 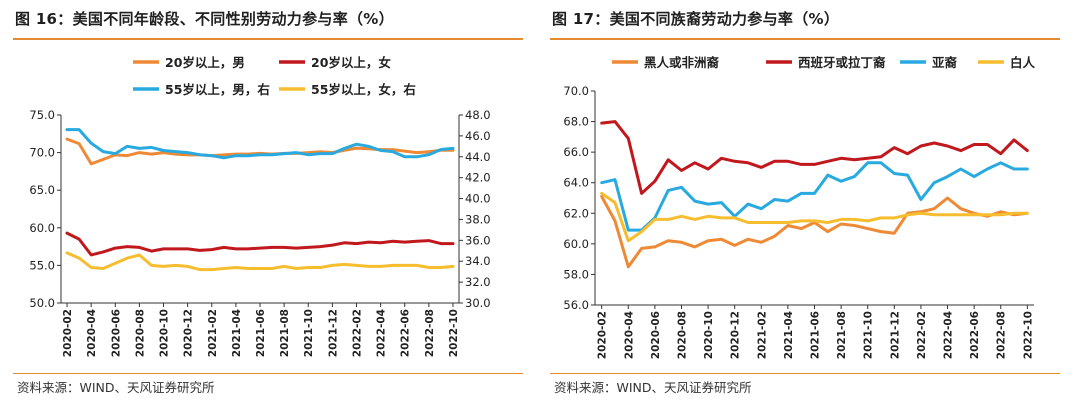 What do you see at coordinates (478, 115) in the screenshot?
I see `y2-tick-label: 48.0` at bounding box center [478, 115].